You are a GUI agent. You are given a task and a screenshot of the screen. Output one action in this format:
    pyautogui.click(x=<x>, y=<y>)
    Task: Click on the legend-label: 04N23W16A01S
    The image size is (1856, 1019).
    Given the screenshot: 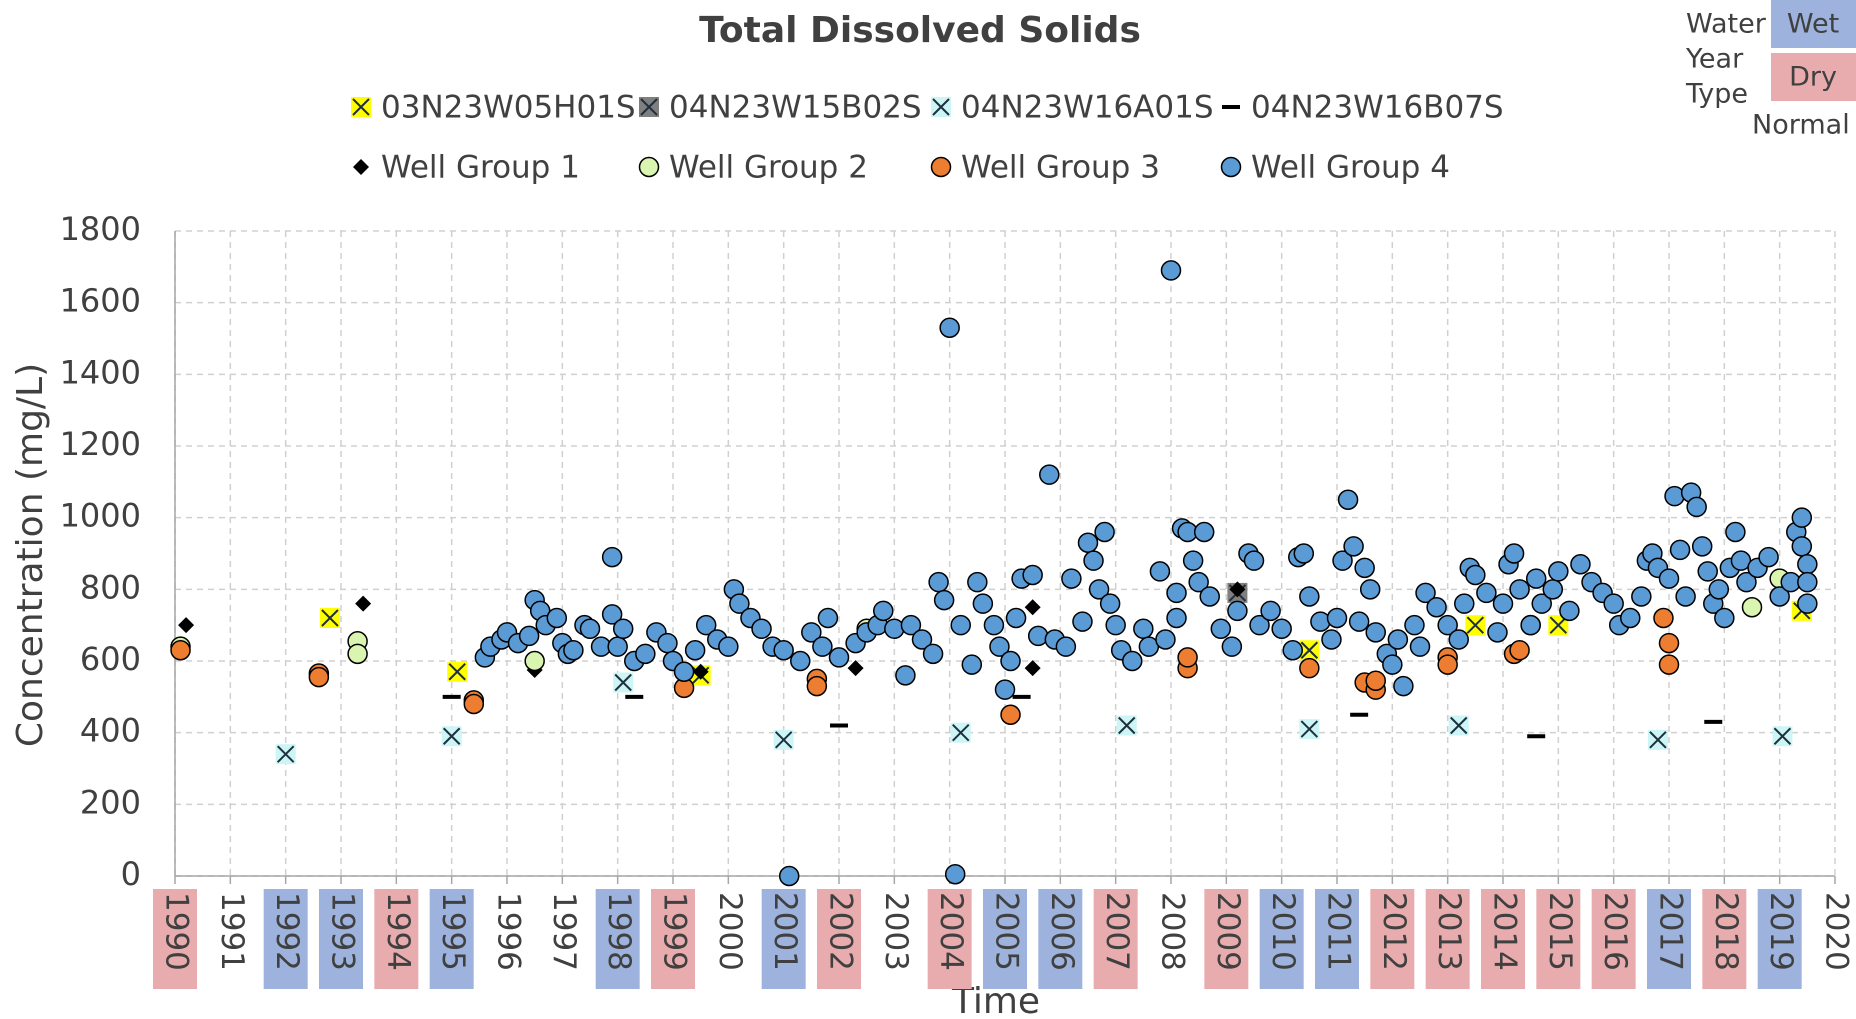 What is the action you would take?
    pyautogui.click(x=1087, y=108)
    